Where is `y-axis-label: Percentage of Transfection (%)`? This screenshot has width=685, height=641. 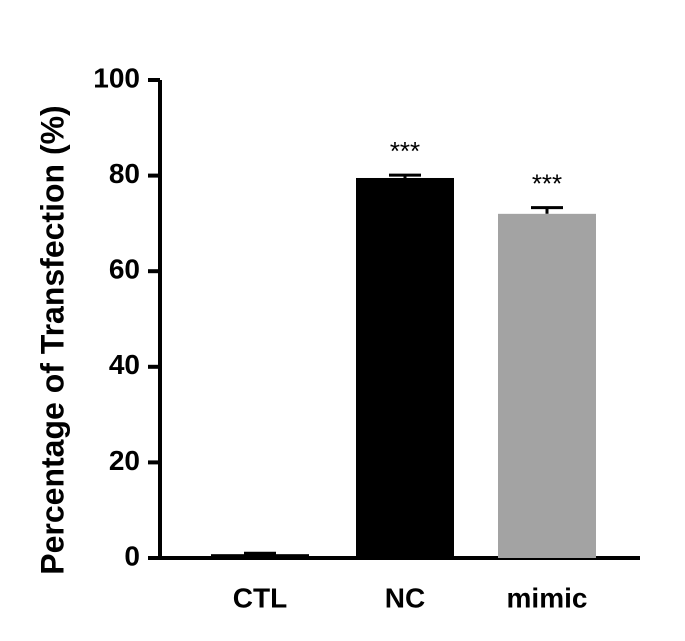
y-axis-label: Percentage of Transfection (%) is located at coordinates (52, 339).